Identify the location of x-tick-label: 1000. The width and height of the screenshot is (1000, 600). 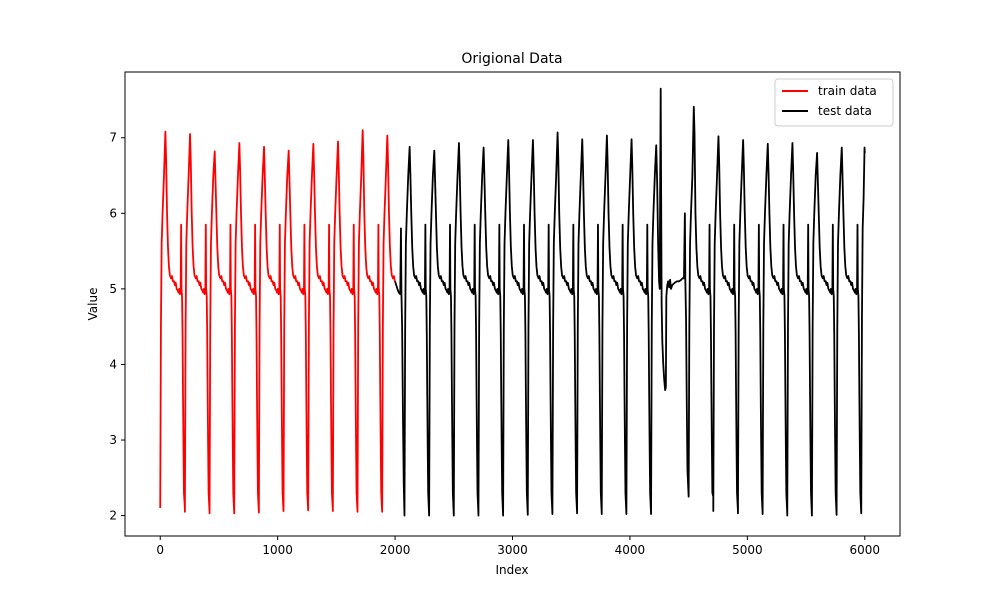
(277, 550).